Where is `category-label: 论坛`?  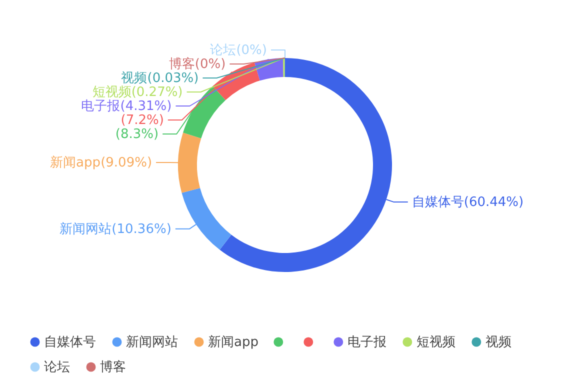
category-label: 论坛 is located at coordinates (223, 50).